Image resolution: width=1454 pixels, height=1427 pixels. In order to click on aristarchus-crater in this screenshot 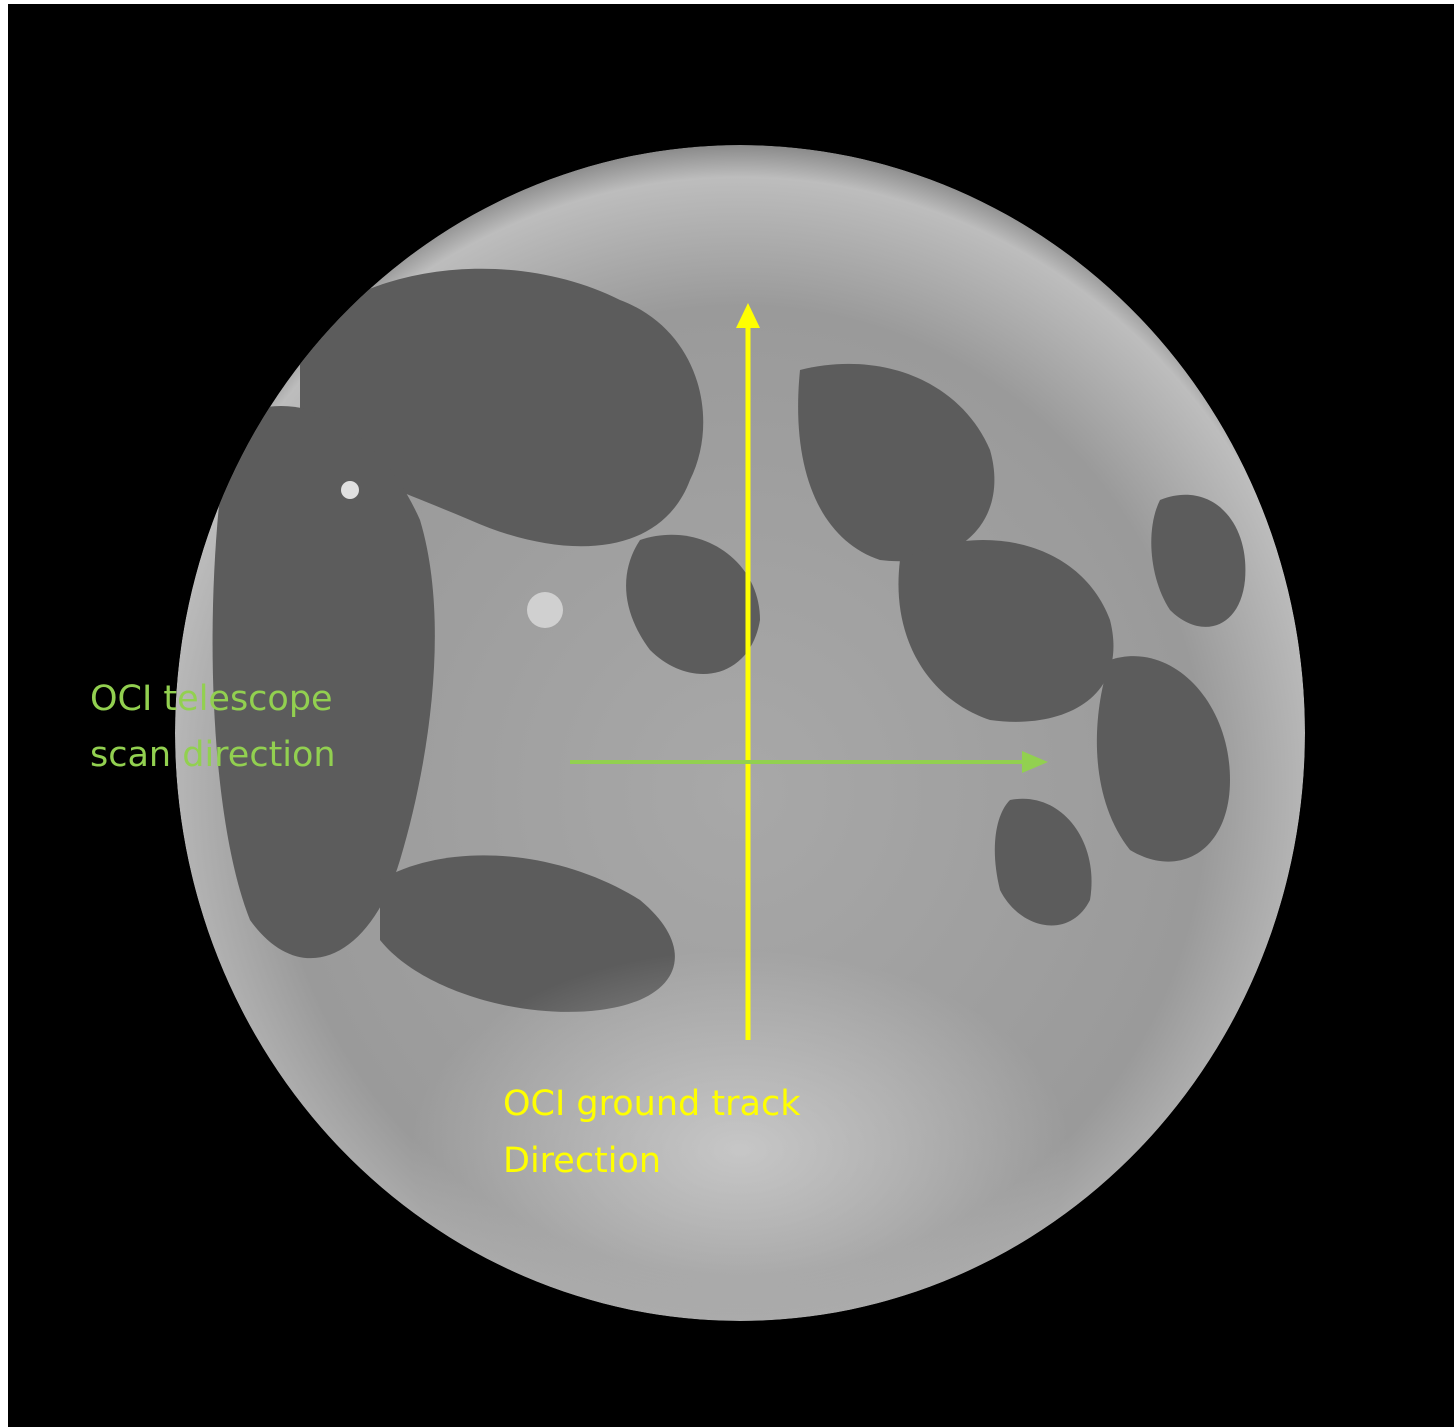, I will do `click(350, 490)`.